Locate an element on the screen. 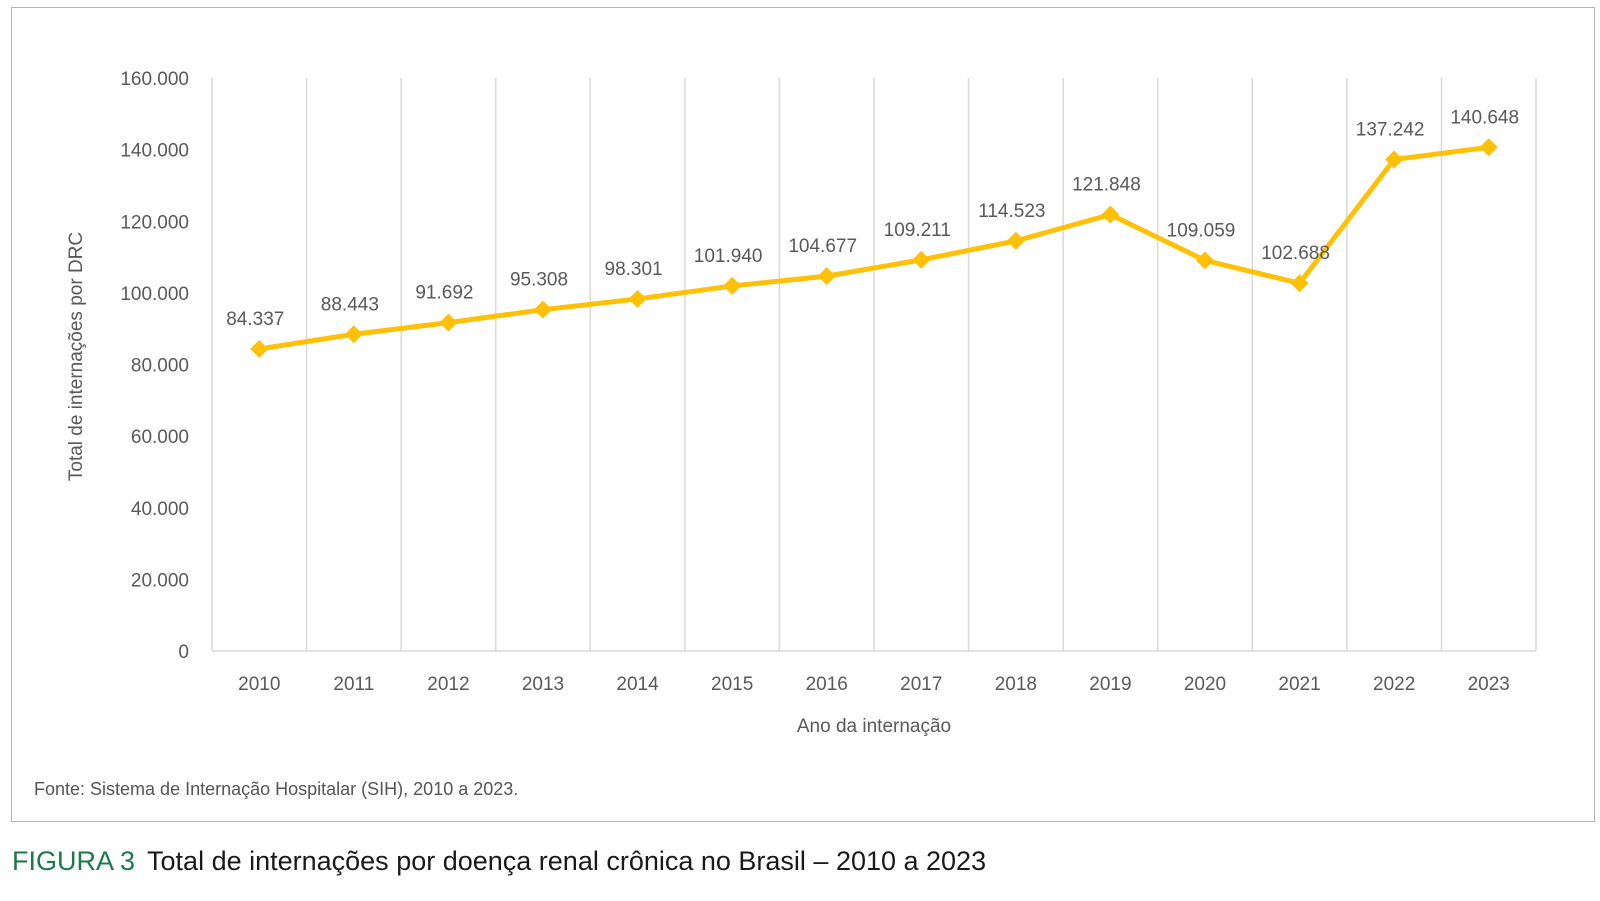  data-label: 137.242 is located at coordinates (1390, 130).